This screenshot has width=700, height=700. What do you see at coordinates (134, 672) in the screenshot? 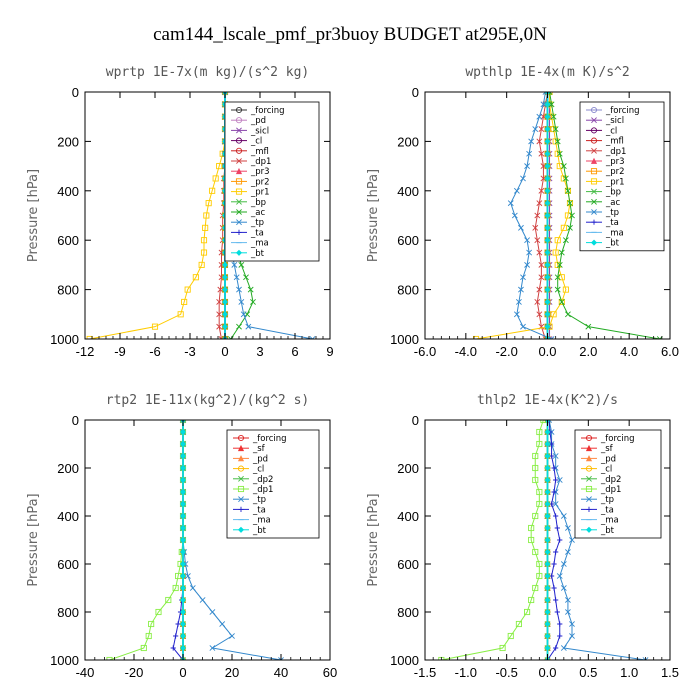
I see `x-tick-label: -20` at bounding box center [134, 672].